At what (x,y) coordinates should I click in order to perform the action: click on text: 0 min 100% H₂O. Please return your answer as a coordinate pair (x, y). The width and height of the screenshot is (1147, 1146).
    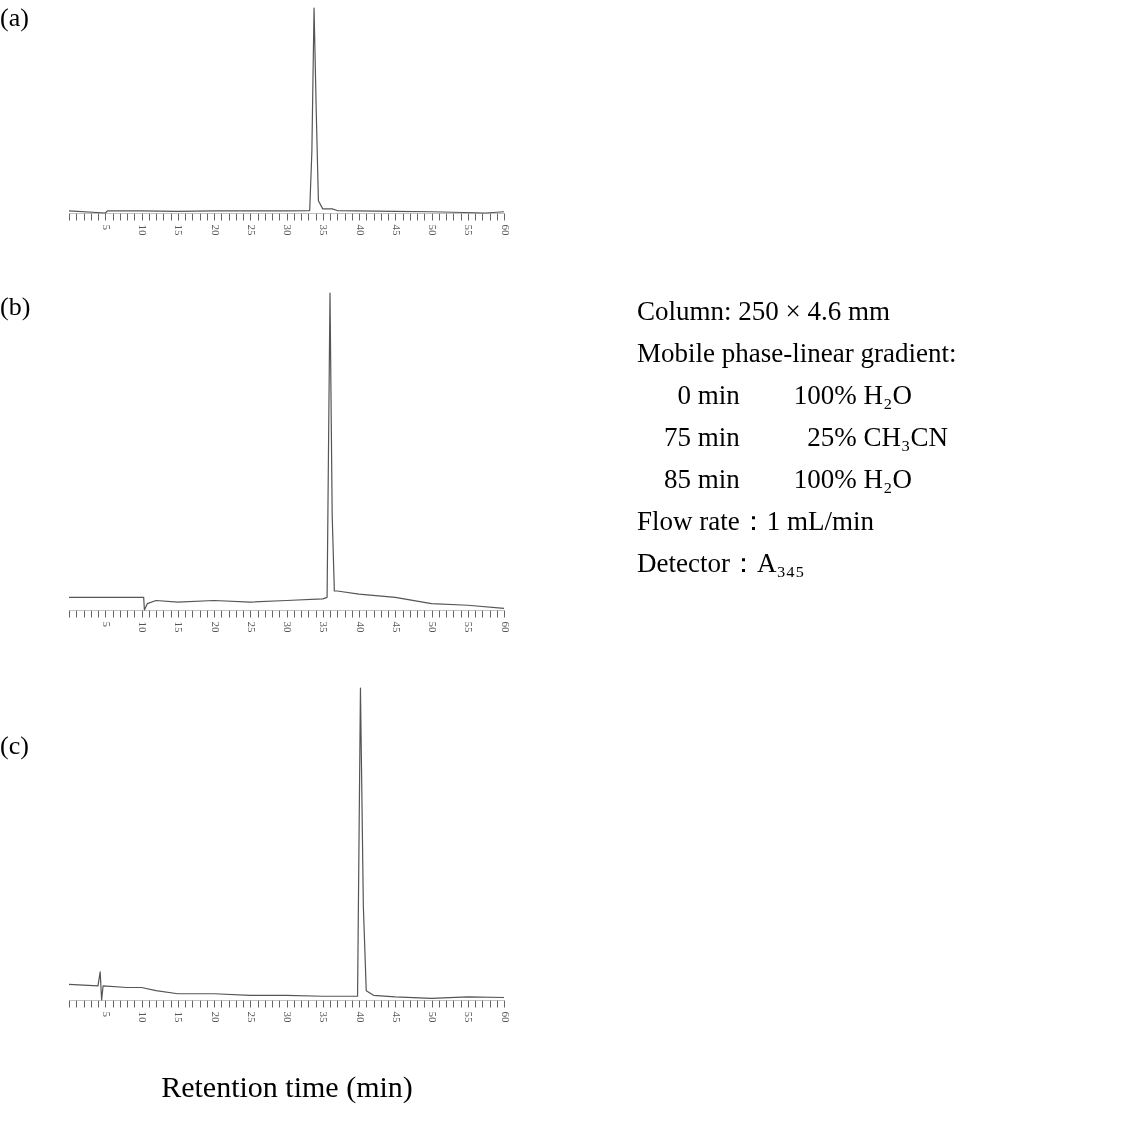
    Looking at the image, I should click on (794, 395).